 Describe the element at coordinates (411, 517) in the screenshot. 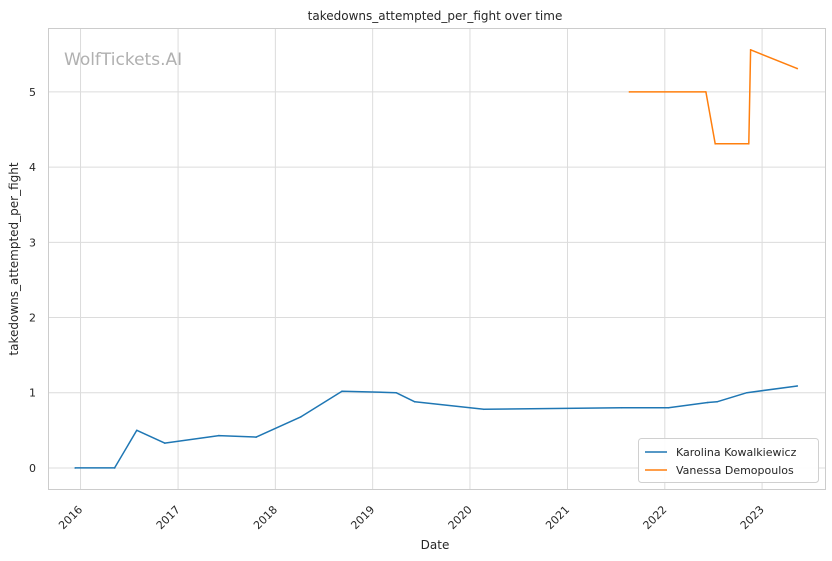

I see `x-axis-ticks: 2016 2017 2018 2019 2020 2021 2022 2023` at that location.